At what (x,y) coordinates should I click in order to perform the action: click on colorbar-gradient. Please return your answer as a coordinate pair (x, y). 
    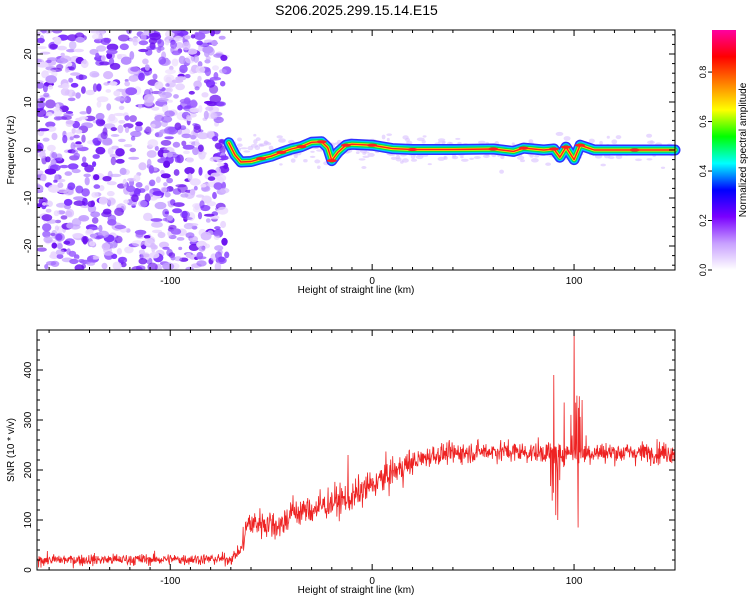
    Looking at the image, I should click on (724, 150).